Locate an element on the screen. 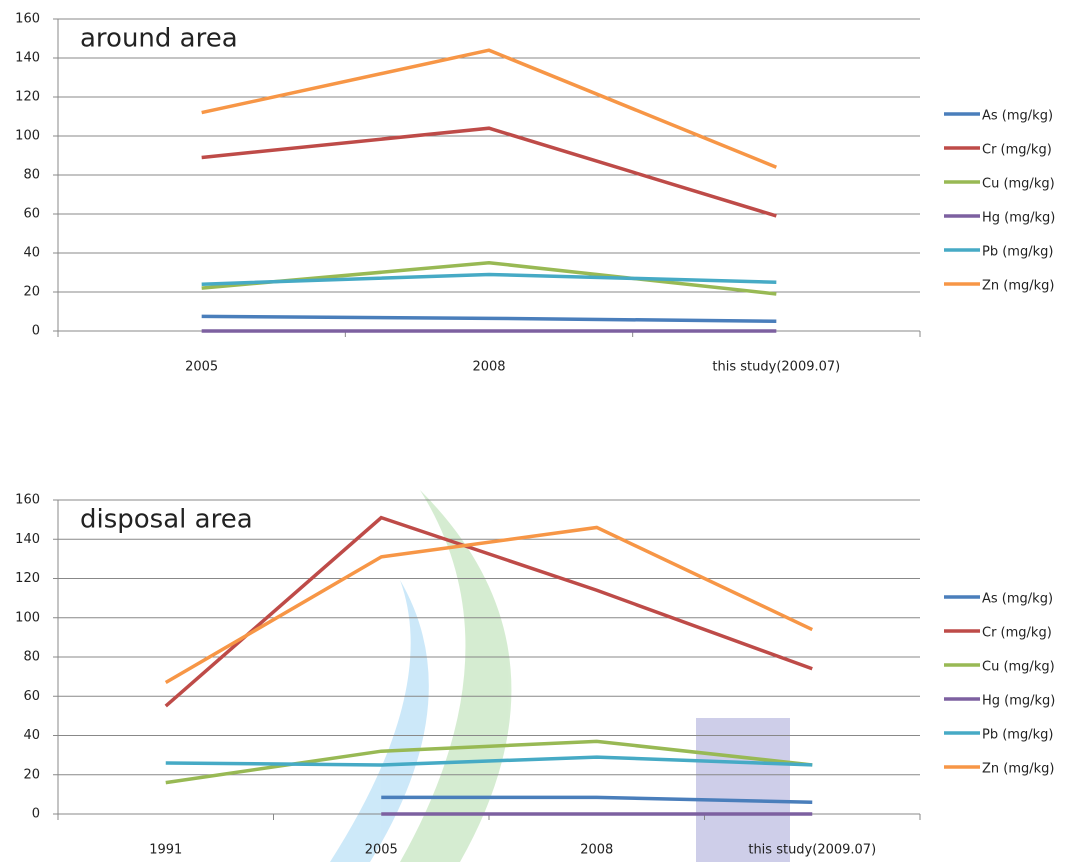  chart-title: around area is located at coordinates (159, 39).